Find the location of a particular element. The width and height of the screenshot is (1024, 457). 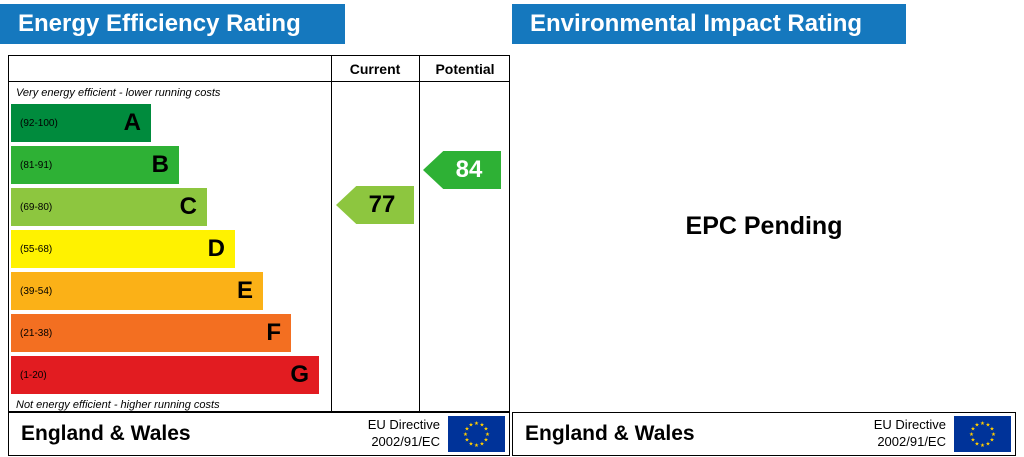

band-g-letter: G is located at coordinates (299, 374).